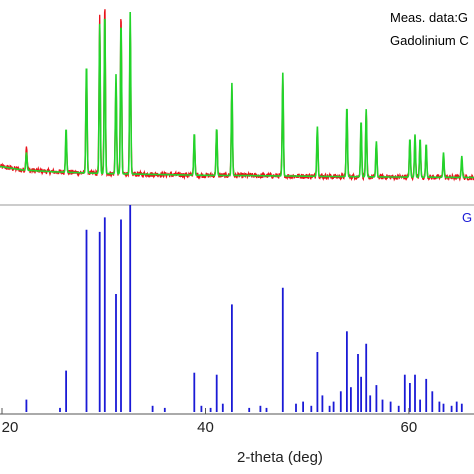  I want to click on x-tick-label-0: 20, so click(10, 427).